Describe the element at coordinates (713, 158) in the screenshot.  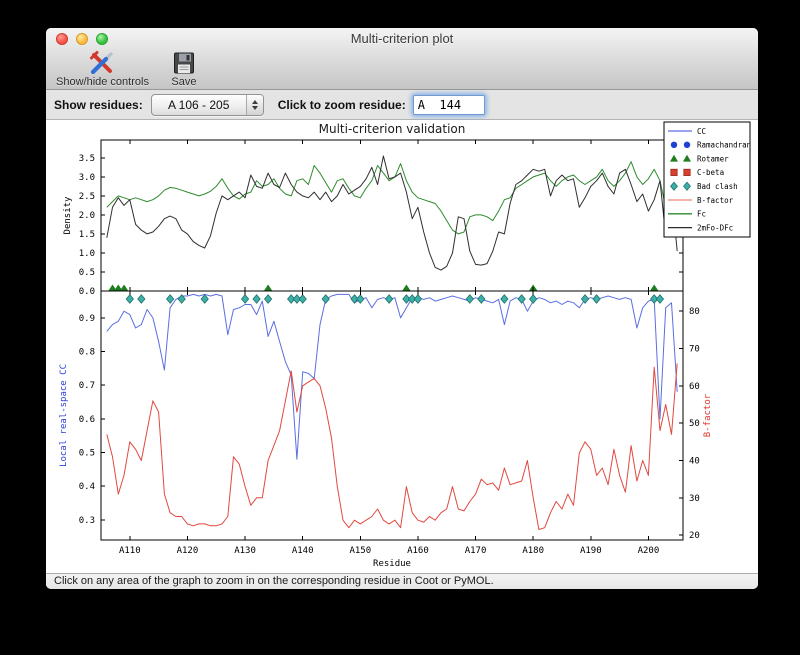
I see `legend-label: Rotamer` at that location.